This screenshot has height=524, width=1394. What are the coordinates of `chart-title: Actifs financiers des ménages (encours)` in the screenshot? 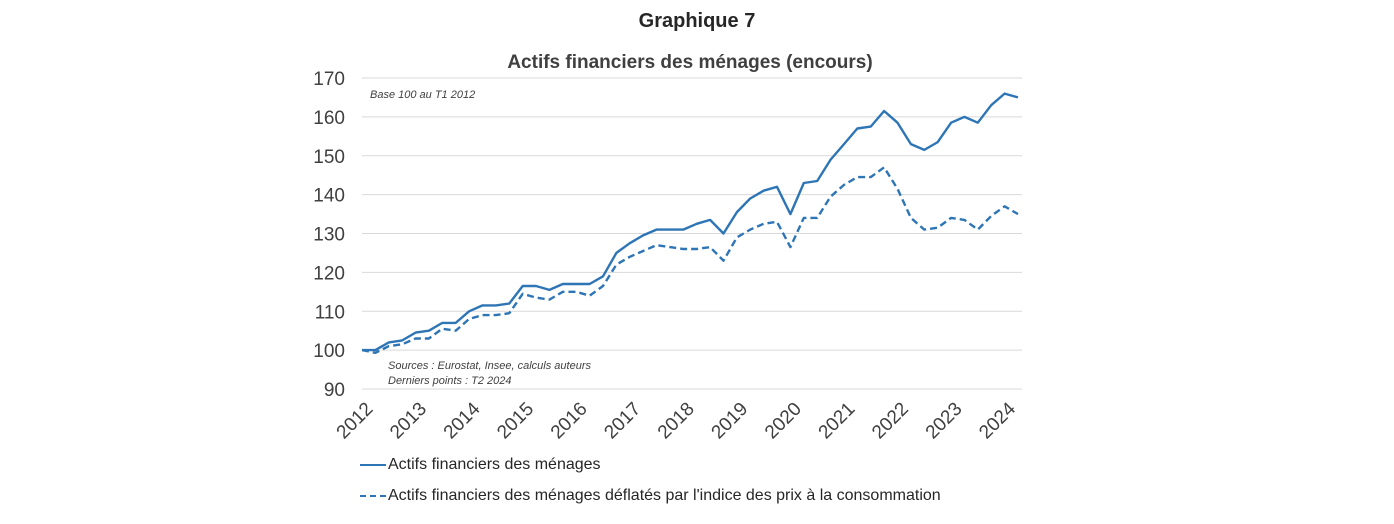 It's located at (690, 62).